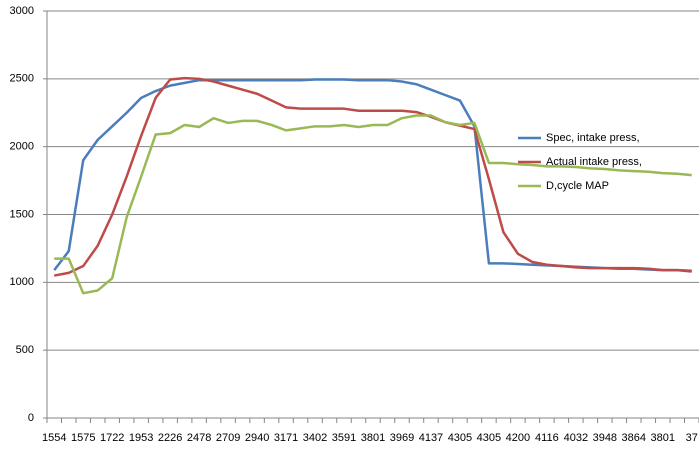 This screenshot has width=699, height=453. I want to click on y-tick-label: 2500, so click(22, 79).